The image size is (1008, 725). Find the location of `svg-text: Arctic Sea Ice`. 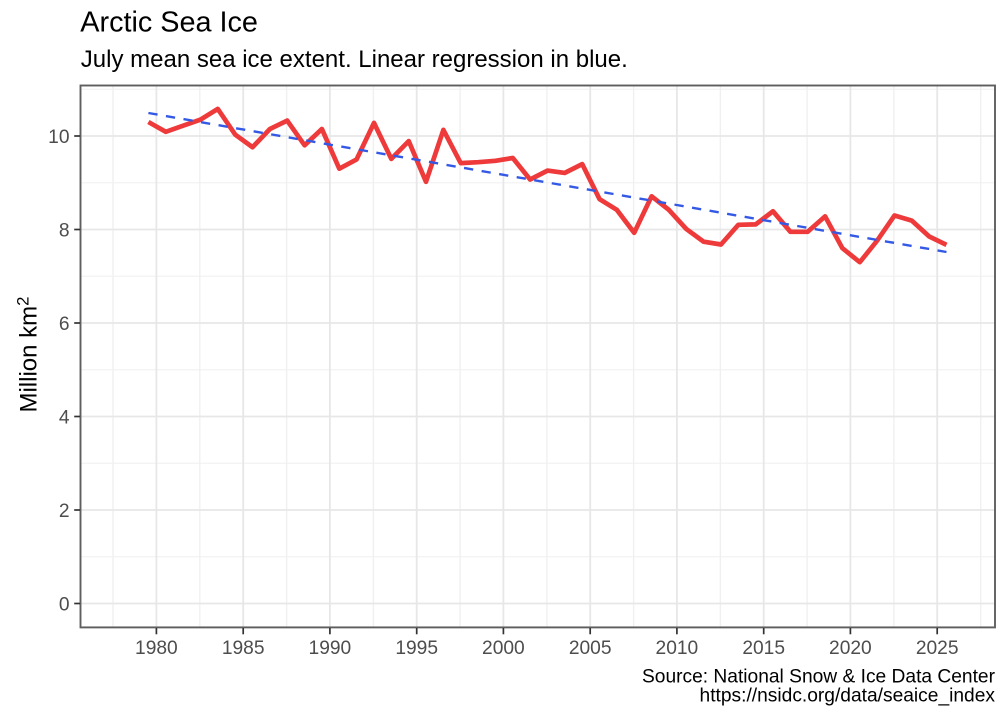

svg-text: Arctic Sea Ice is located at coordinates (169, 22).